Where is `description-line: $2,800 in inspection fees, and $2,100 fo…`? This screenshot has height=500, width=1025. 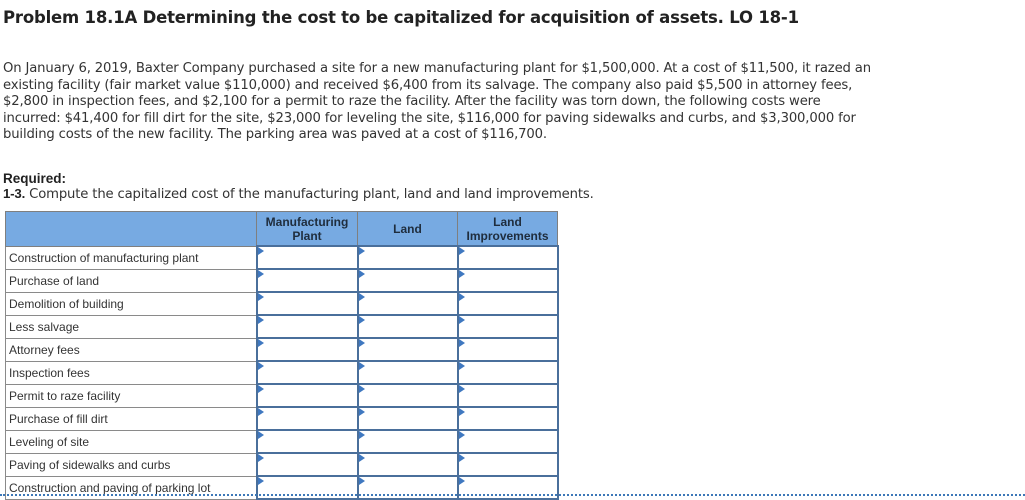
description-line: $2,800 in inspection fees, and $2,100 fo… is located at coordinates (412, 101).